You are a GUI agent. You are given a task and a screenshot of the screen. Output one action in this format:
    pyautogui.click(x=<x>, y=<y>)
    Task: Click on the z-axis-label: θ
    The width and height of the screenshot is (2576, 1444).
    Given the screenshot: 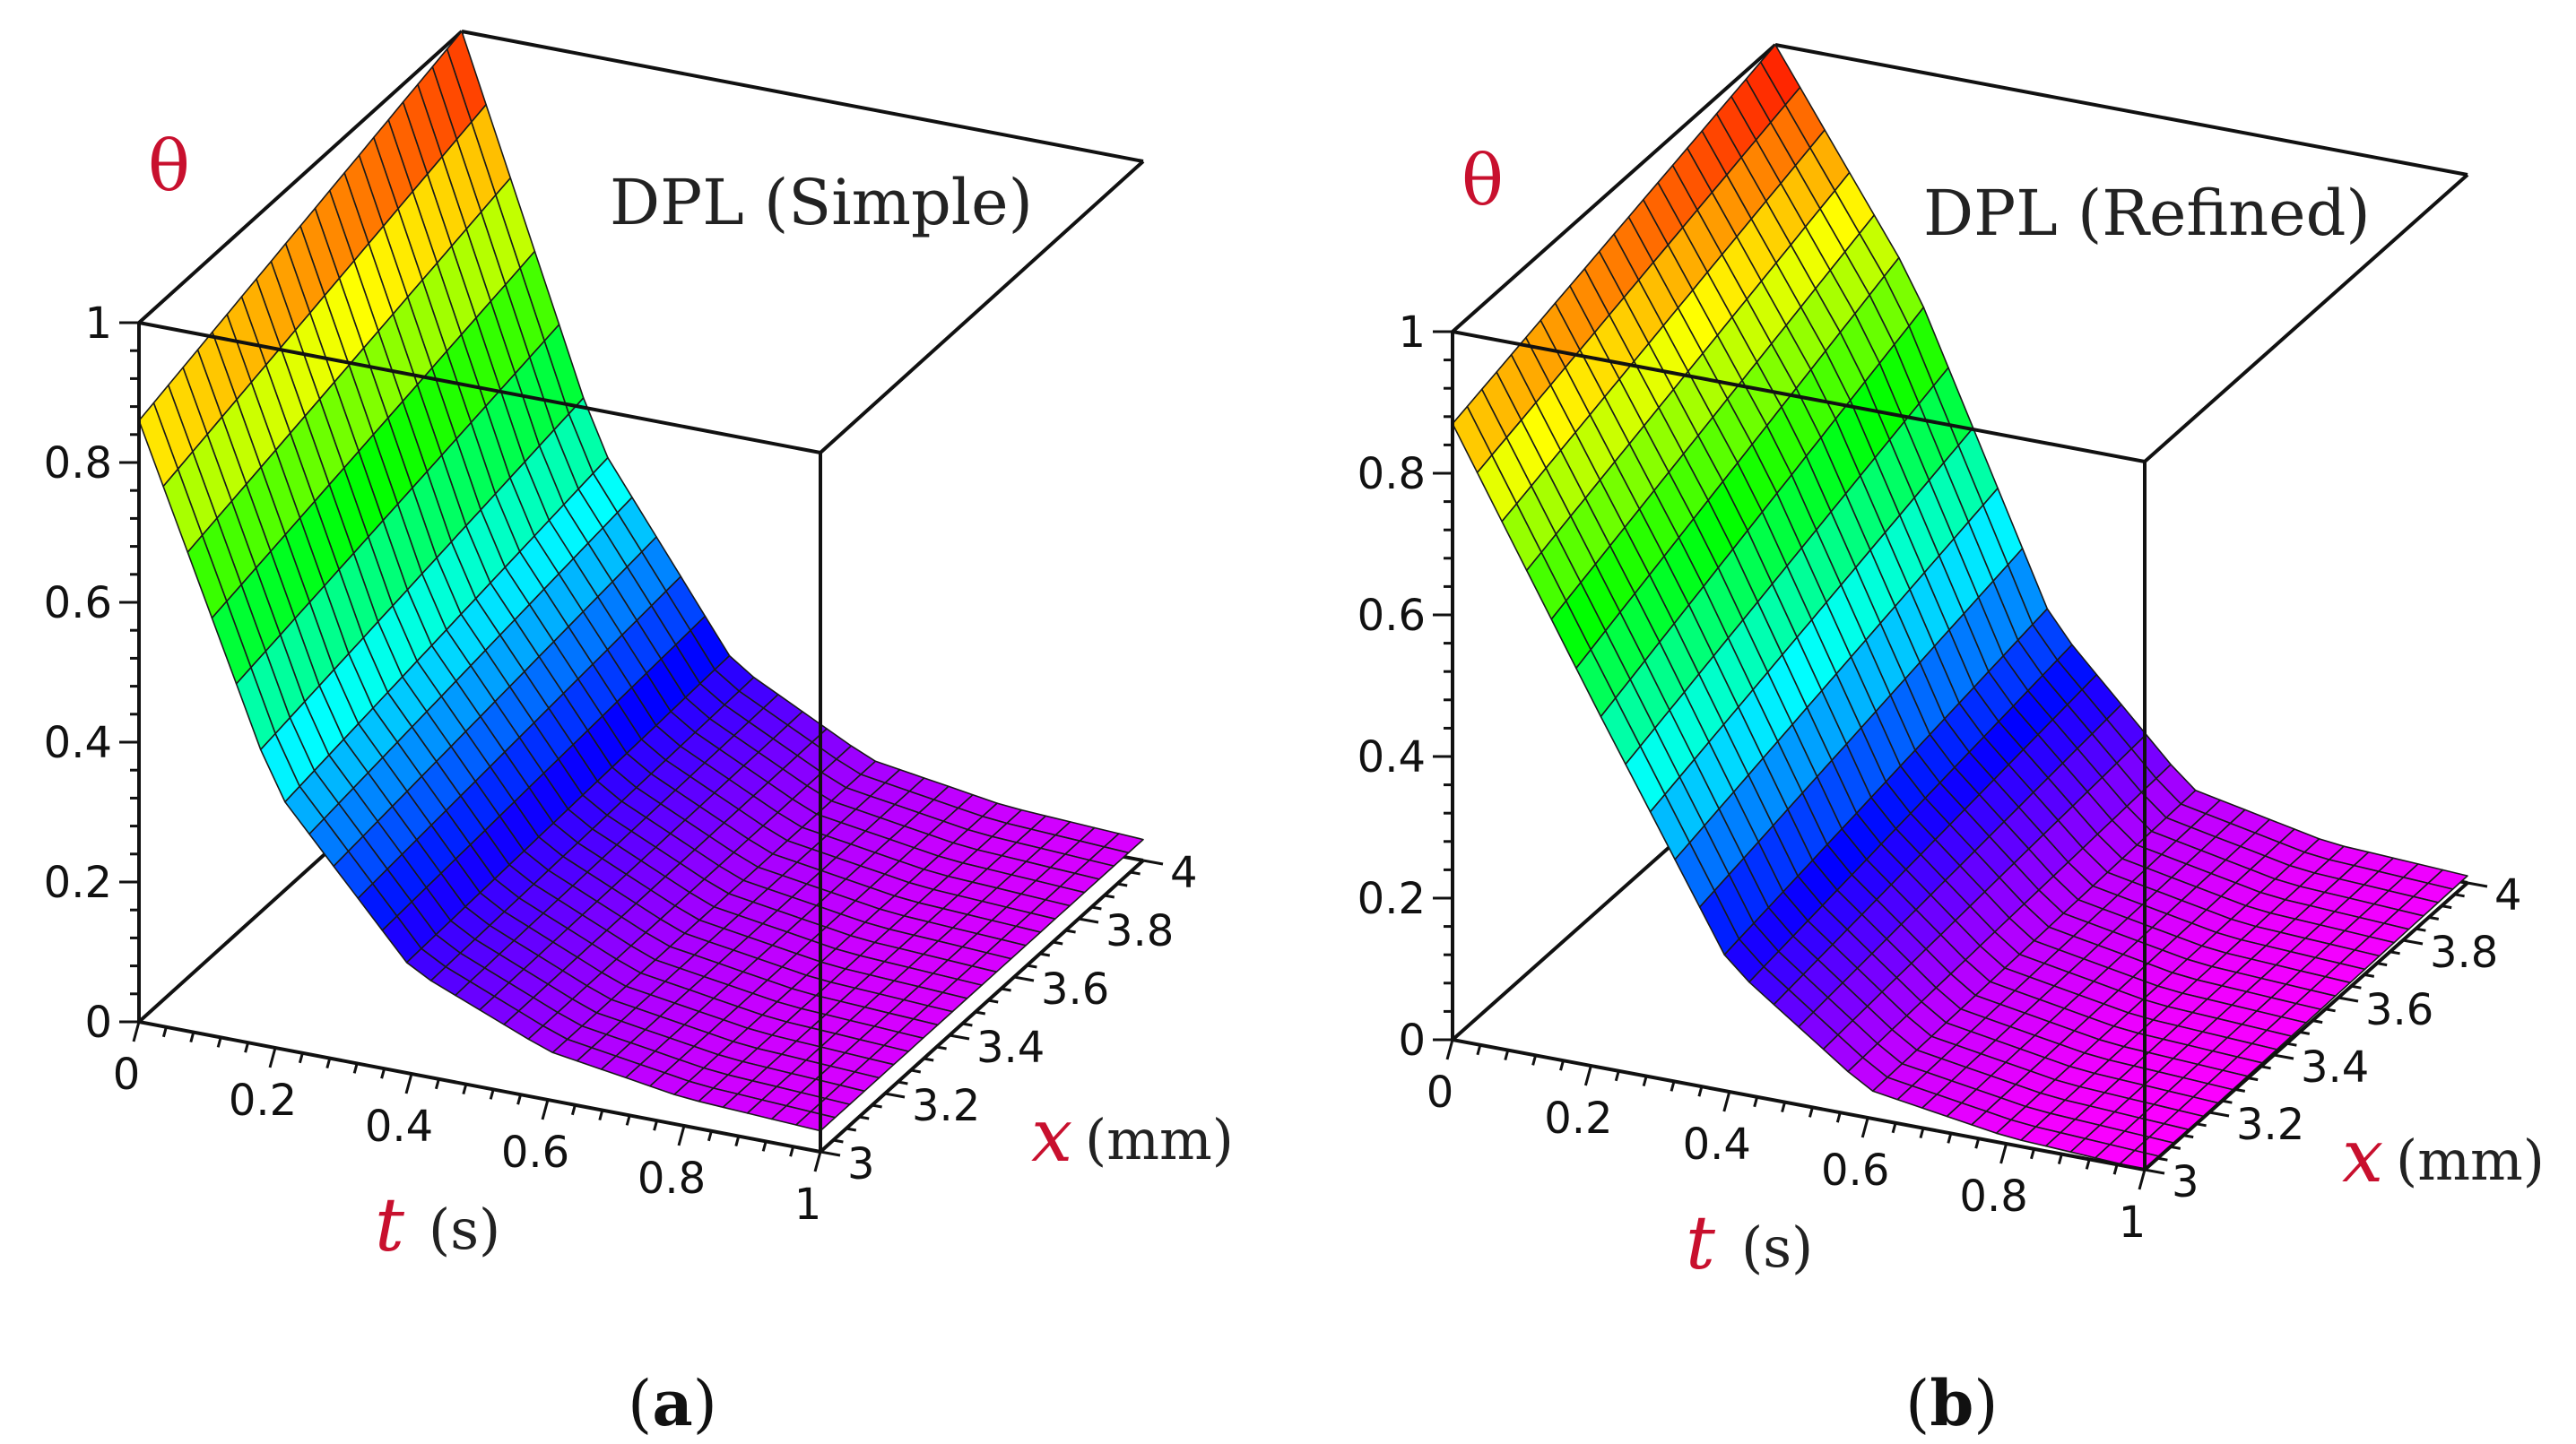 What is the action you would take?
    pyautogui.click(x=169, y=167)
    